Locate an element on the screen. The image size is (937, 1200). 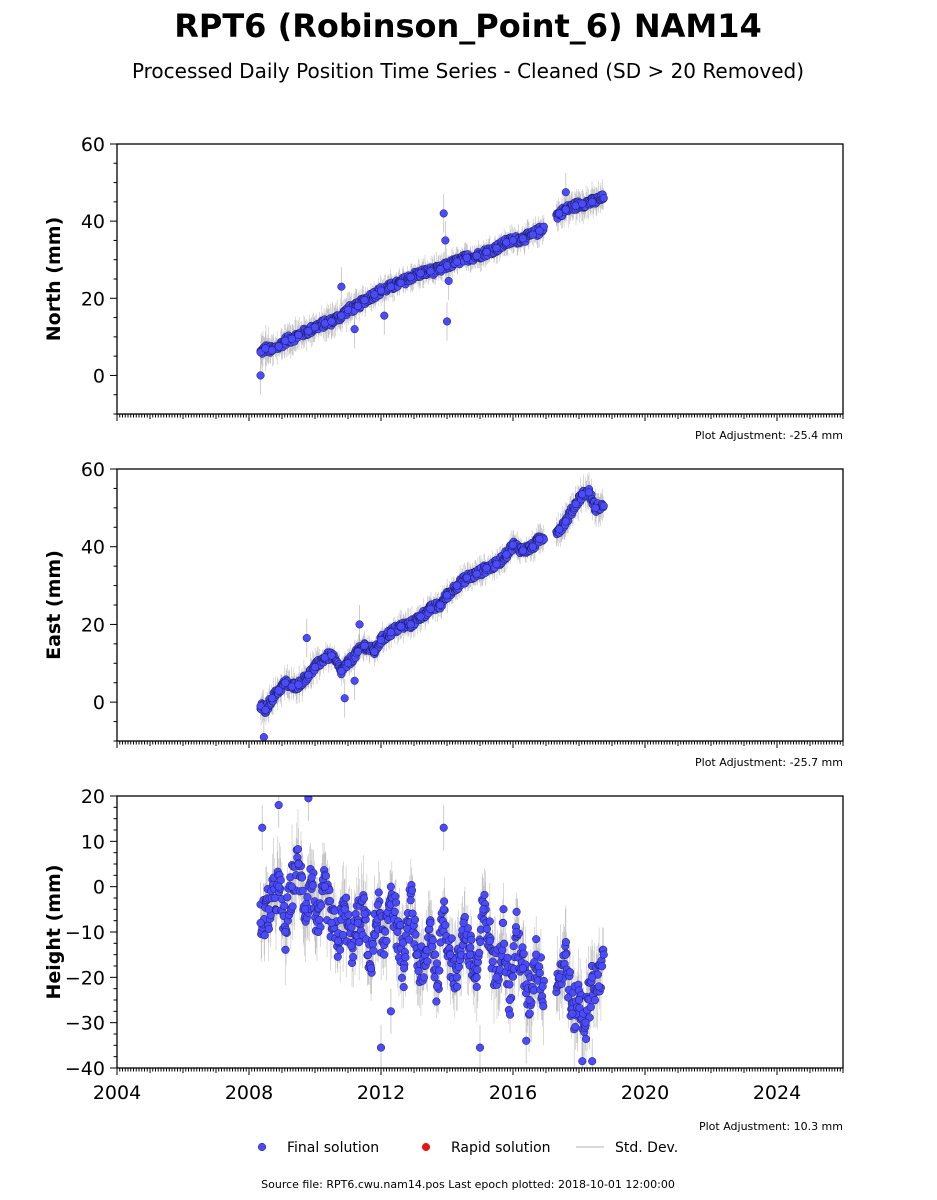
chart-title: RPT6 (Robinson_Point_6) NAM14 is located at coordinates (467, 26).